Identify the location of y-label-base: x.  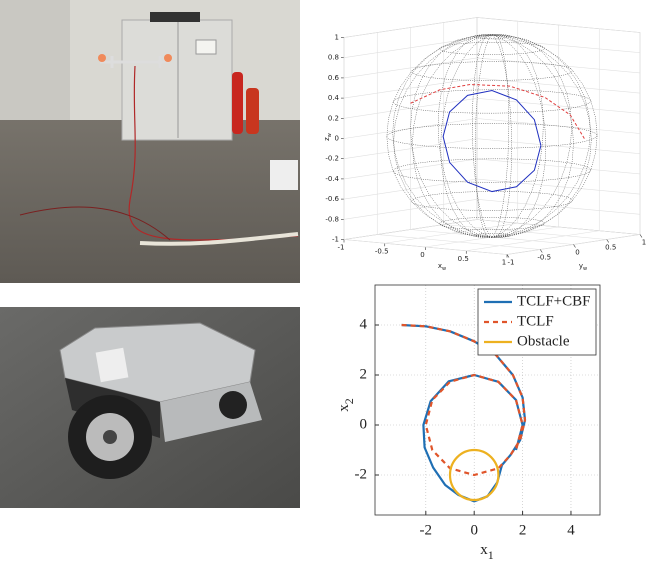
(344, 408).